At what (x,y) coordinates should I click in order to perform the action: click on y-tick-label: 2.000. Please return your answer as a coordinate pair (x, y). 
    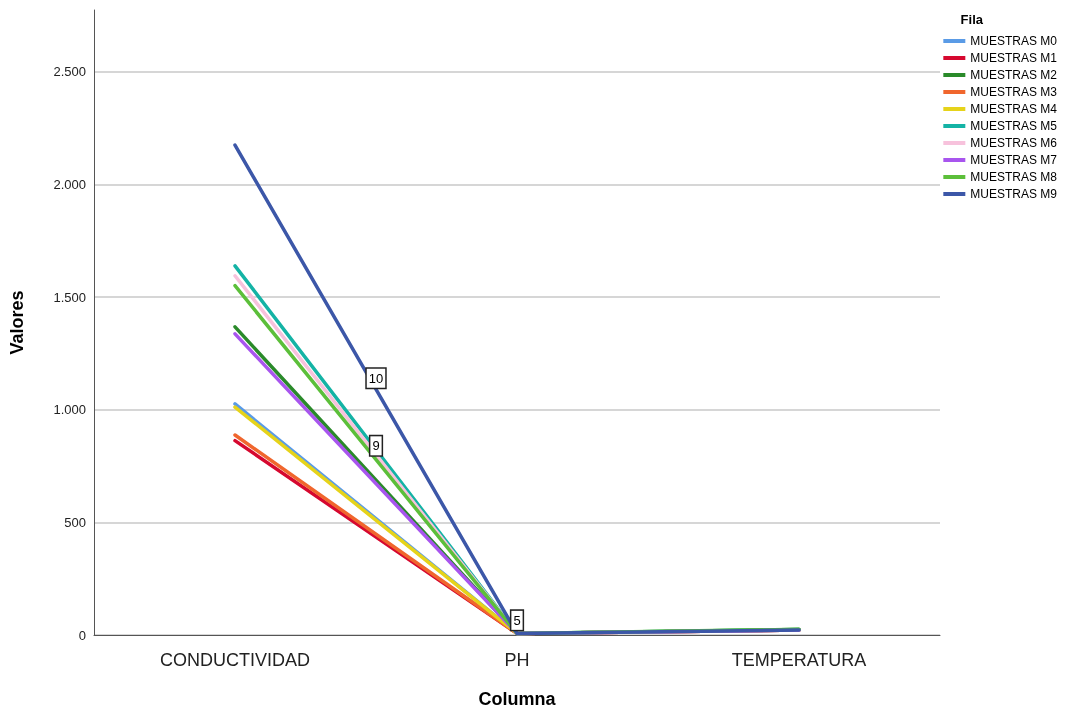
    Looking at the image, I should click on (69, 185).